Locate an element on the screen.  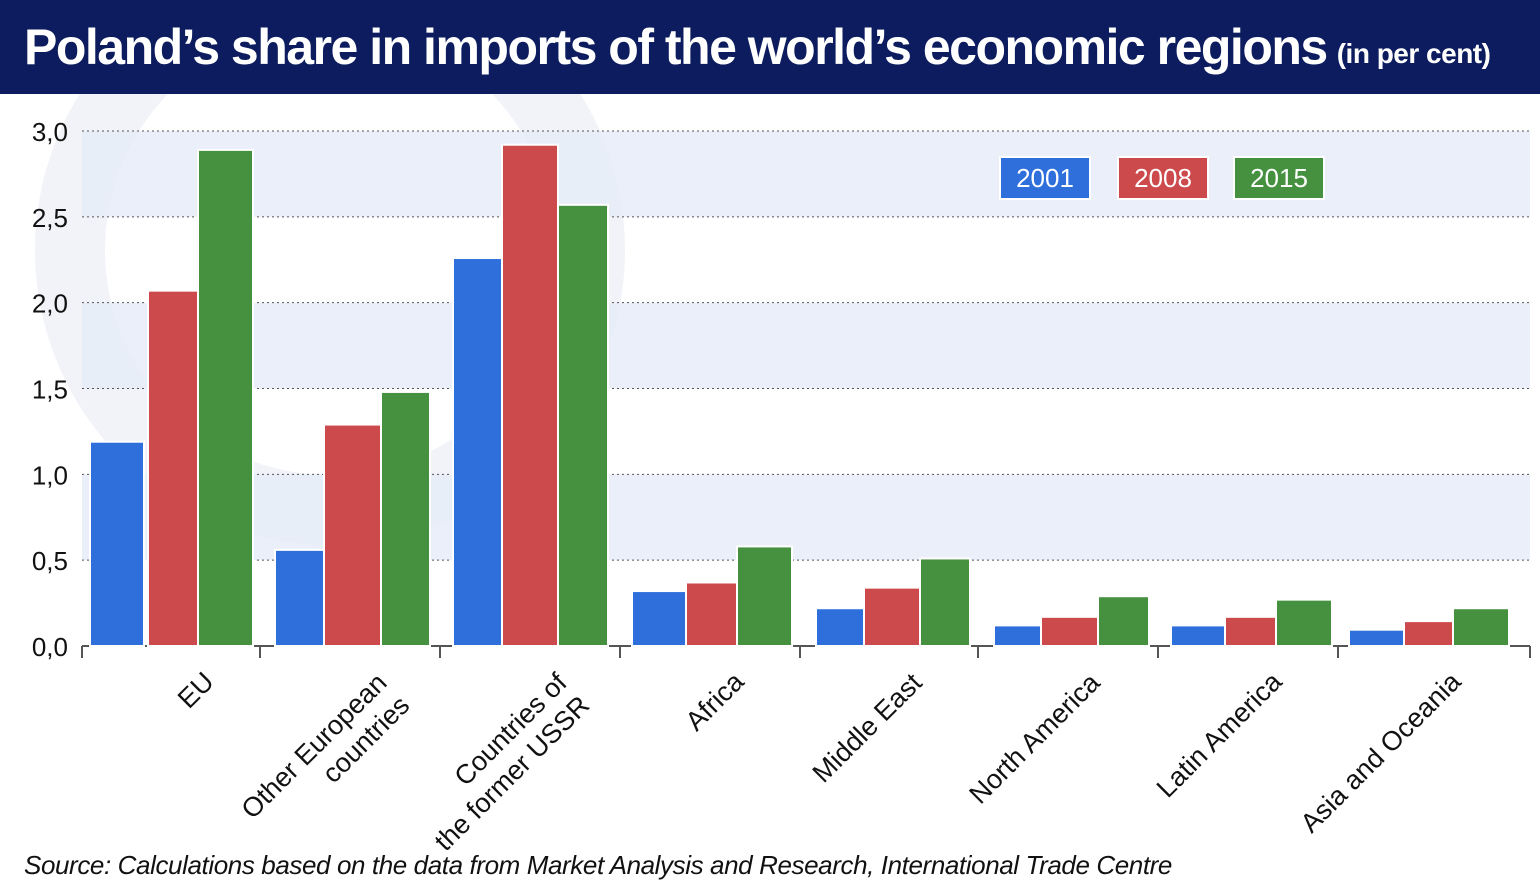
x-category-label: Africa is located at coordinates (715, 701).